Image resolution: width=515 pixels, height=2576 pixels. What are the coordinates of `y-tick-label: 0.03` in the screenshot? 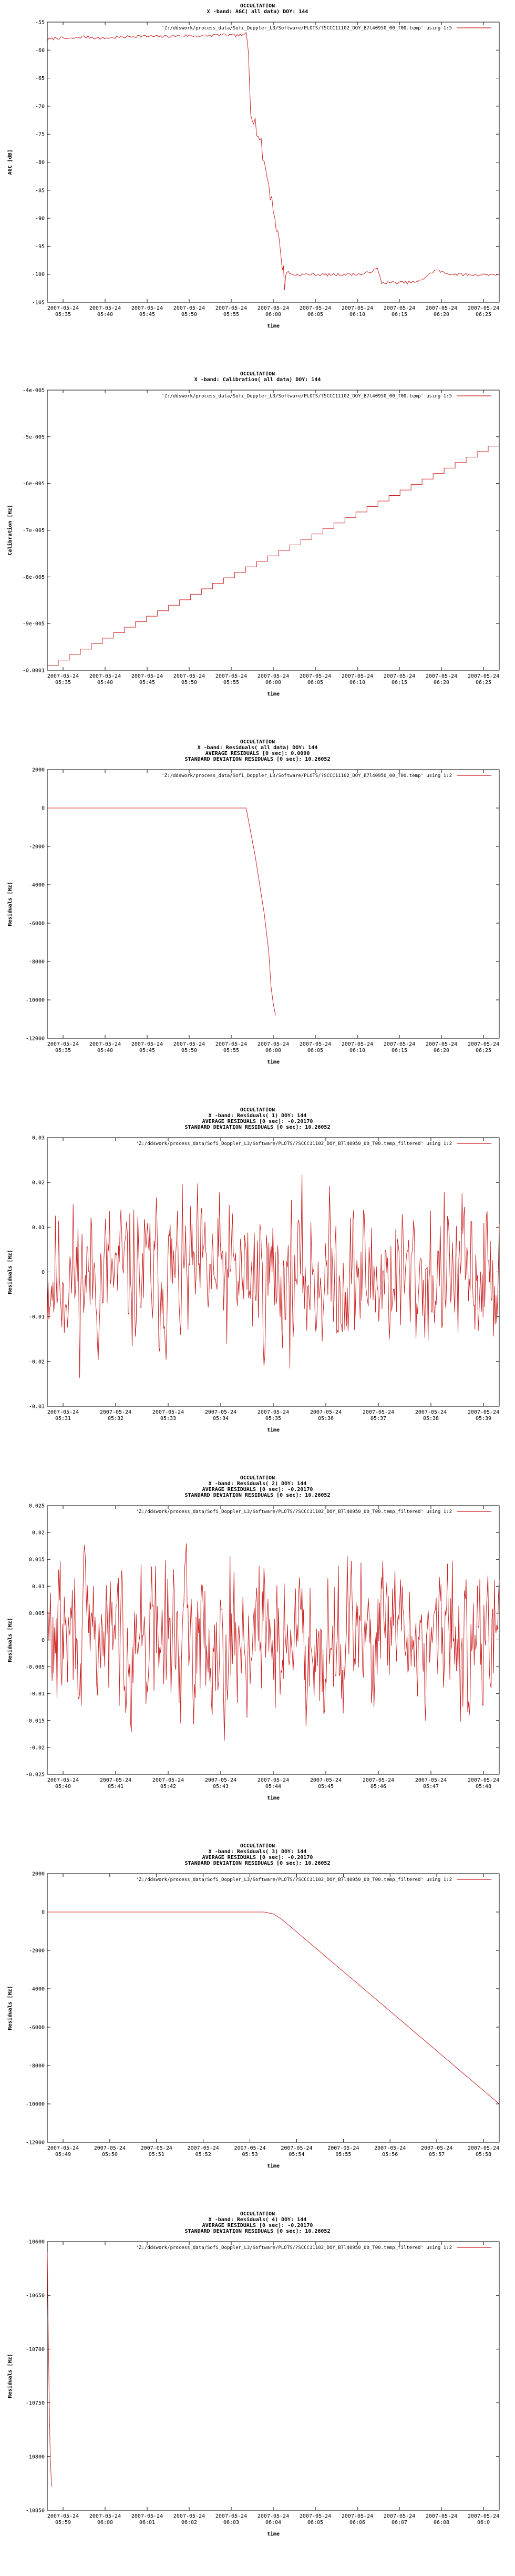 It's located at (38, 1138).